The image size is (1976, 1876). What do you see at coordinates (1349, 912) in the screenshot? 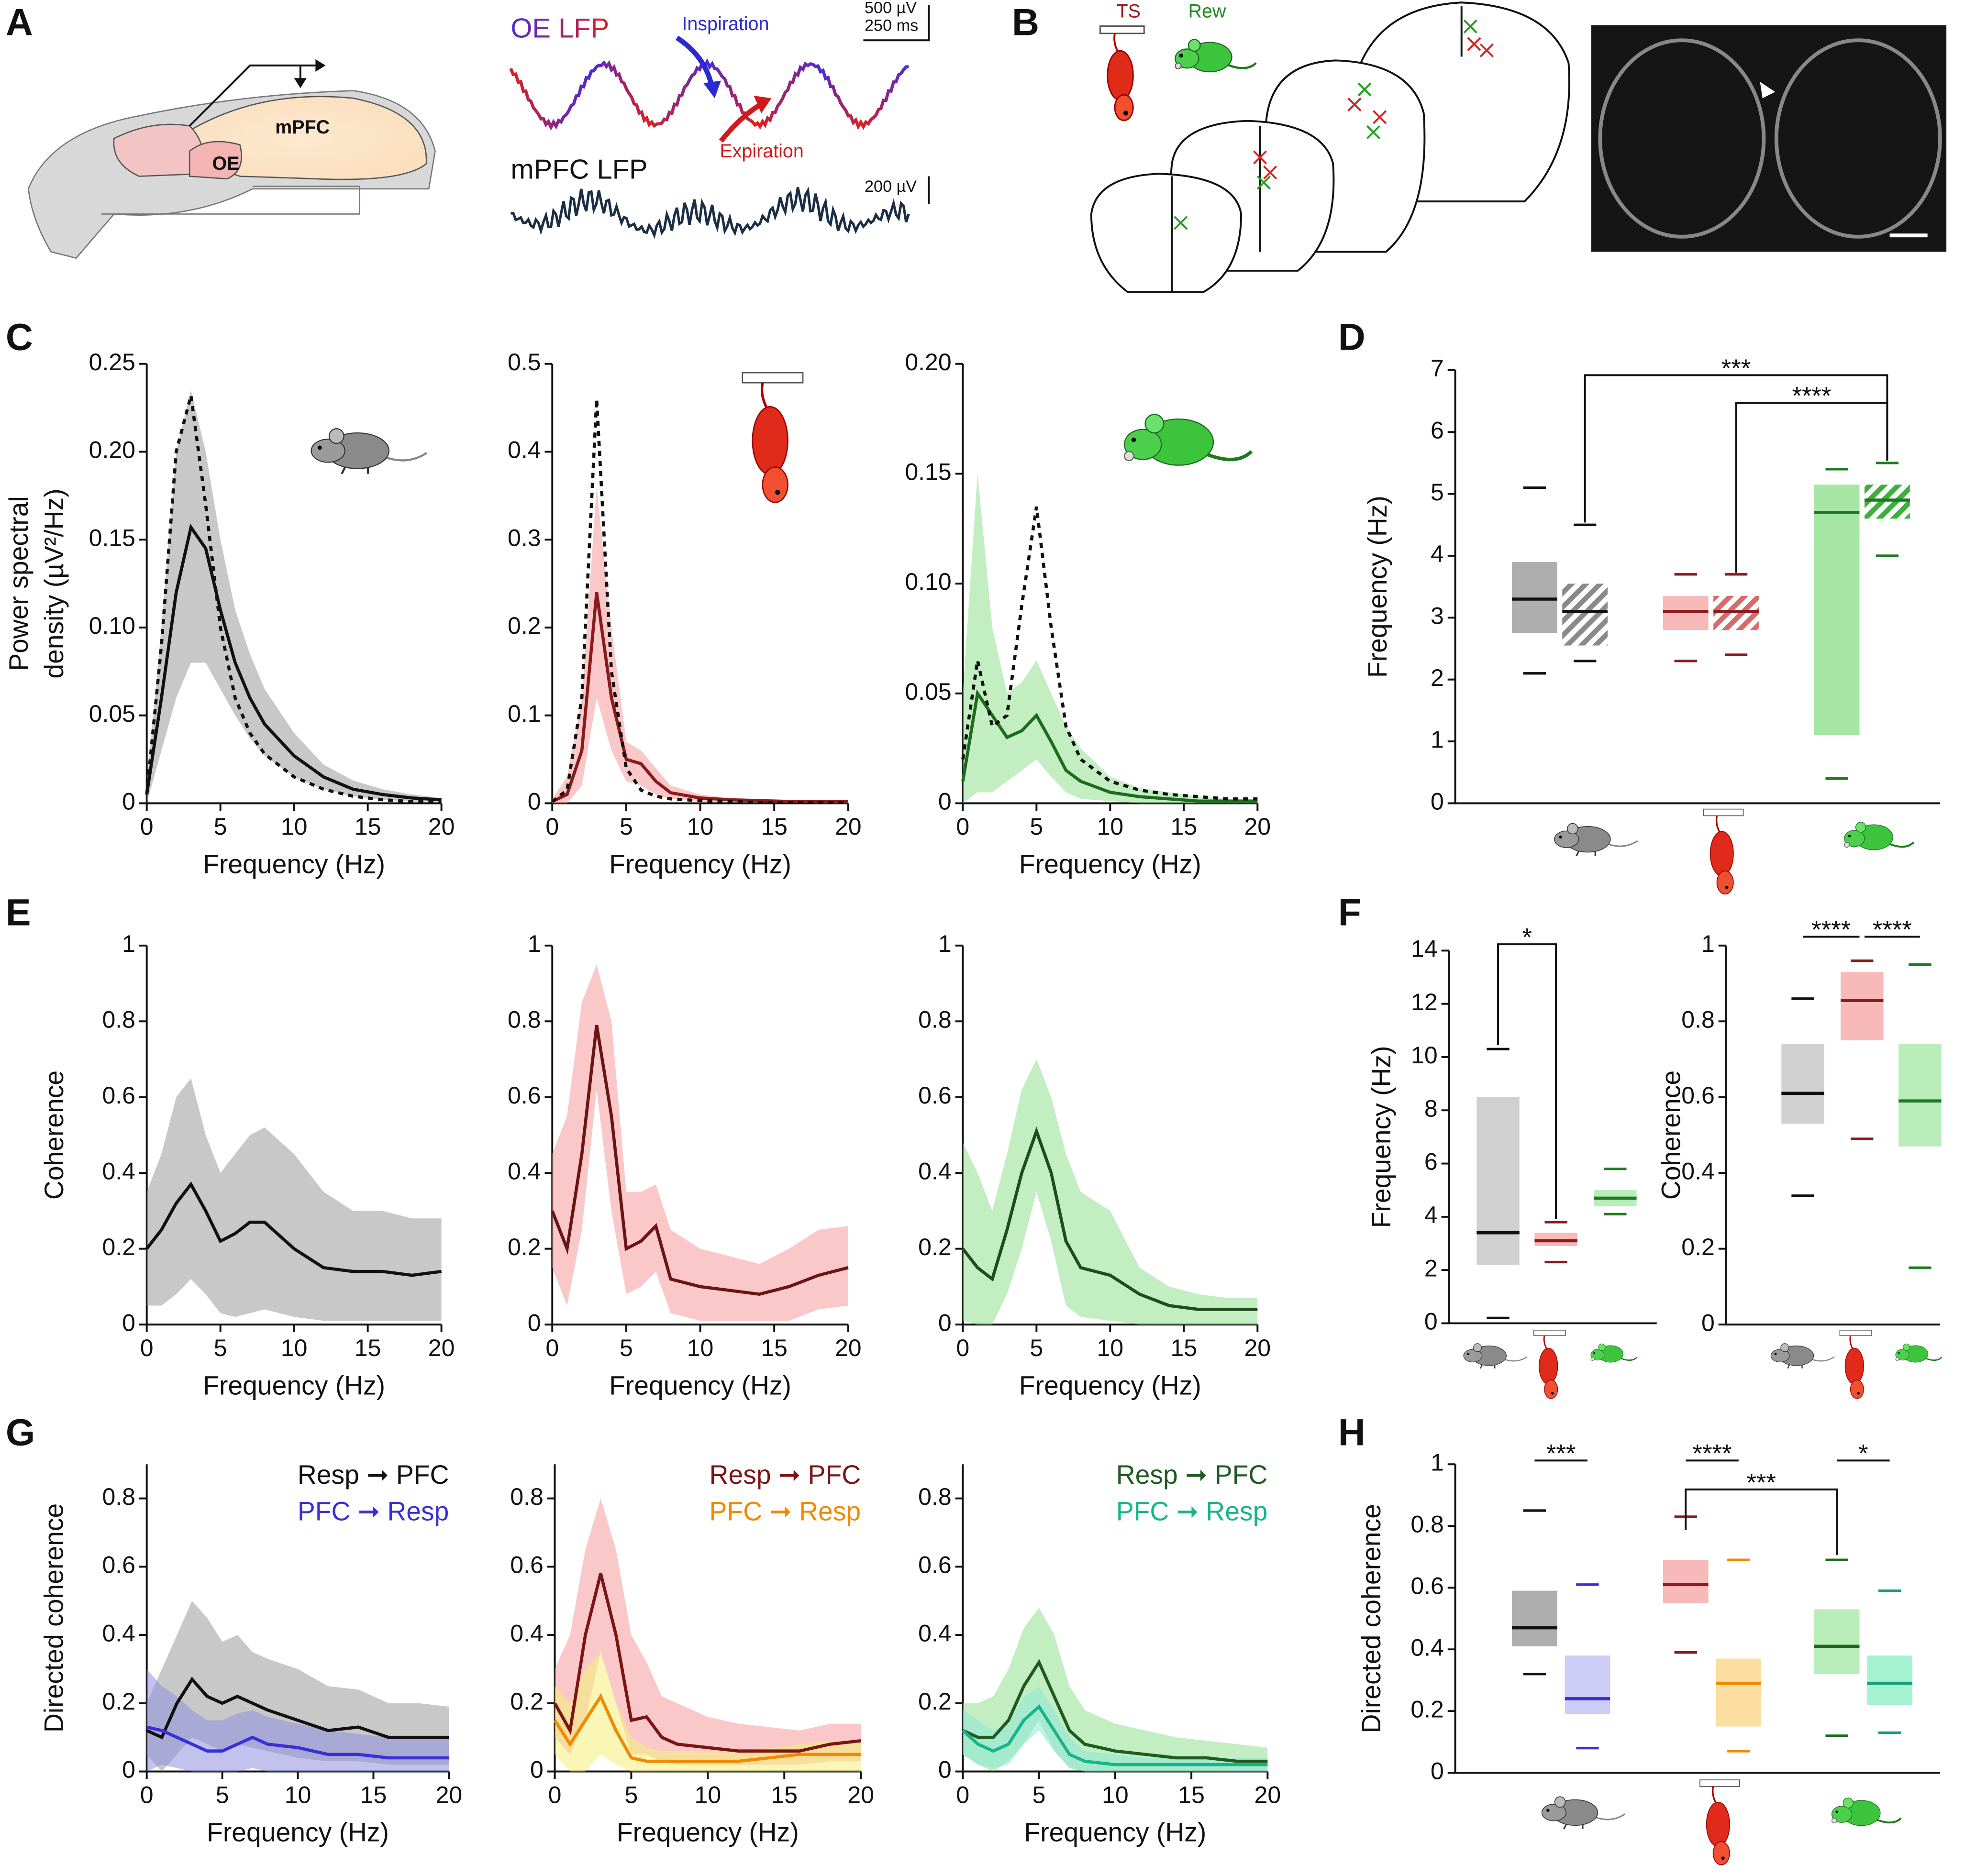
I see `panel-label: F` at bounding box center [1349, 912].